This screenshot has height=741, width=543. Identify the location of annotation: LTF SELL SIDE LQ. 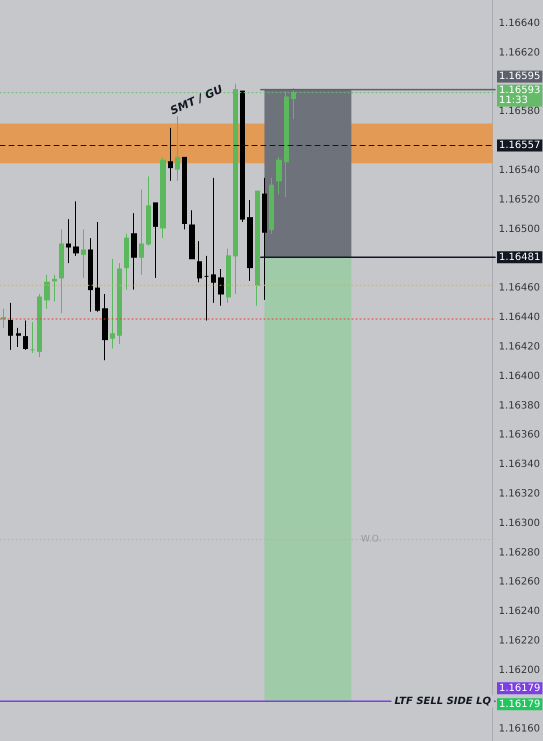
(443, 701).